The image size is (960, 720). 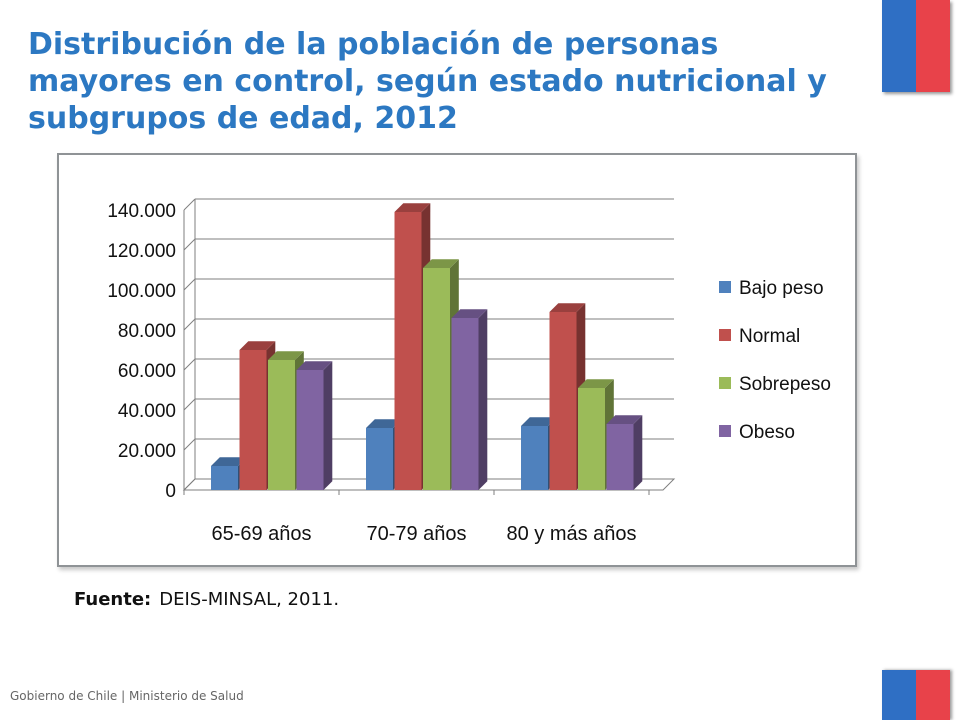 I want to click on y-tick-label: 100.000, so click(x=141, y=291).